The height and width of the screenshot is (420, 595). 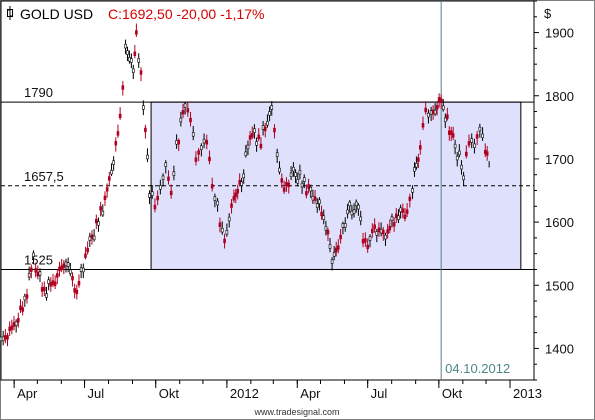 What do you see at coordinates (559, 96) in the screenshot?
I see `y-tick-label: 1800` at bounding box center [559, 96].